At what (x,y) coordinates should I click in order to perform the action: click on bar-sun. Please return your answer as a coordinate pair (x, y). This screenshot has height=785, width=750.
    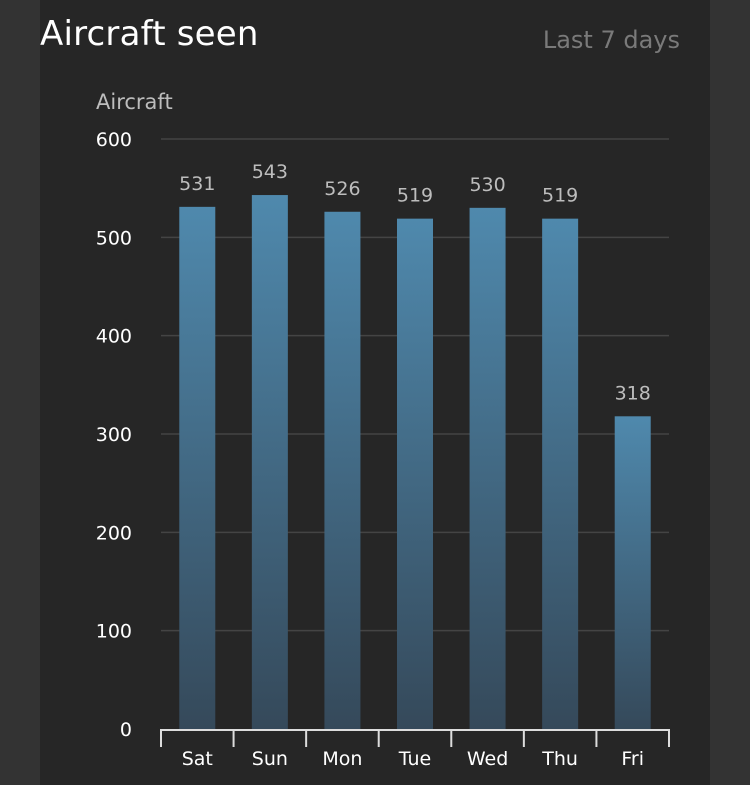
    Looking at the image, I should click on (269, 462).